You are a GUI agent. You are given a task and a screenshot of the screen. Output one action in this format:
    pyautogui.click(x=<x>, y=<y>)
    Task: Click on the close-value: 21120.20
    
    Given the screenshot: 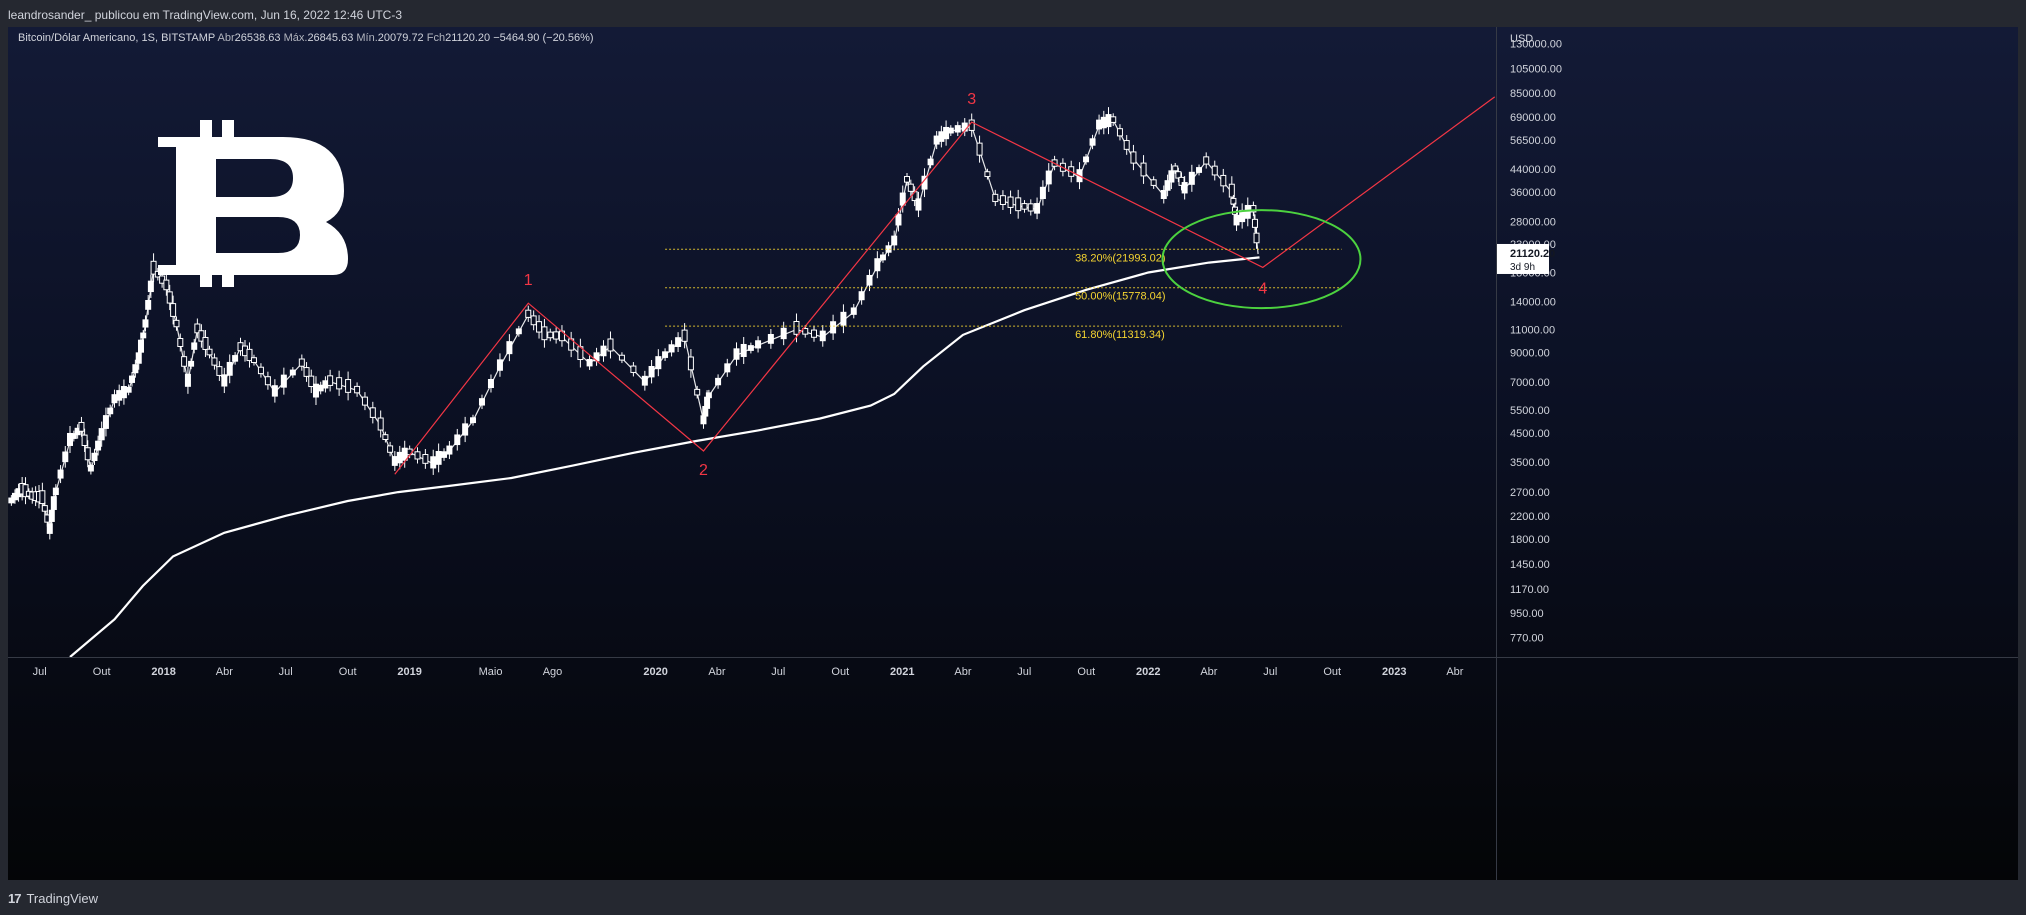 What is the action you would take?
    pyautogui.click(x=468, y=38)
    